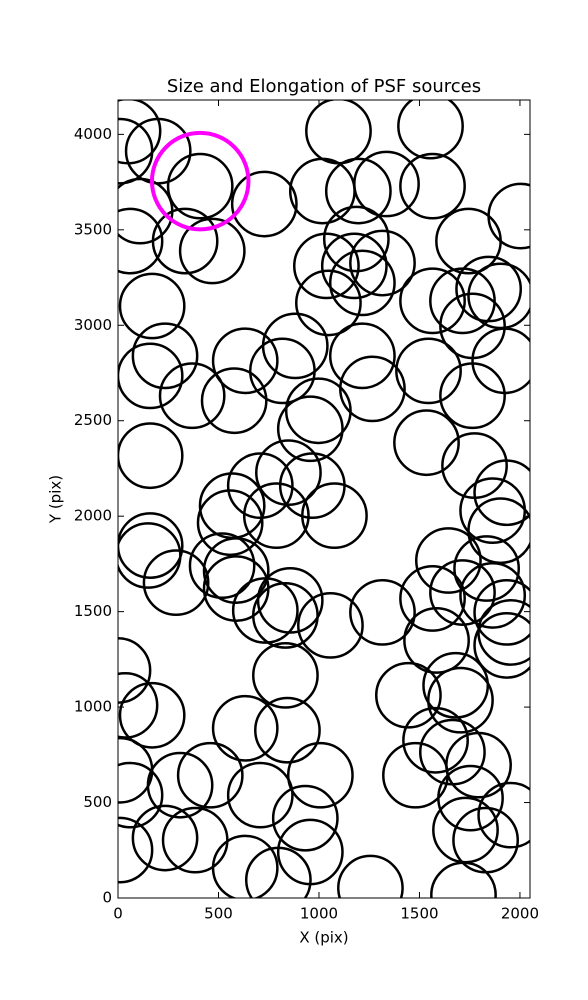  What do you see at coordinates (93, 229) in the screenshot?
I see `y-tick-label: 3500` at bounding box center [93, 229].